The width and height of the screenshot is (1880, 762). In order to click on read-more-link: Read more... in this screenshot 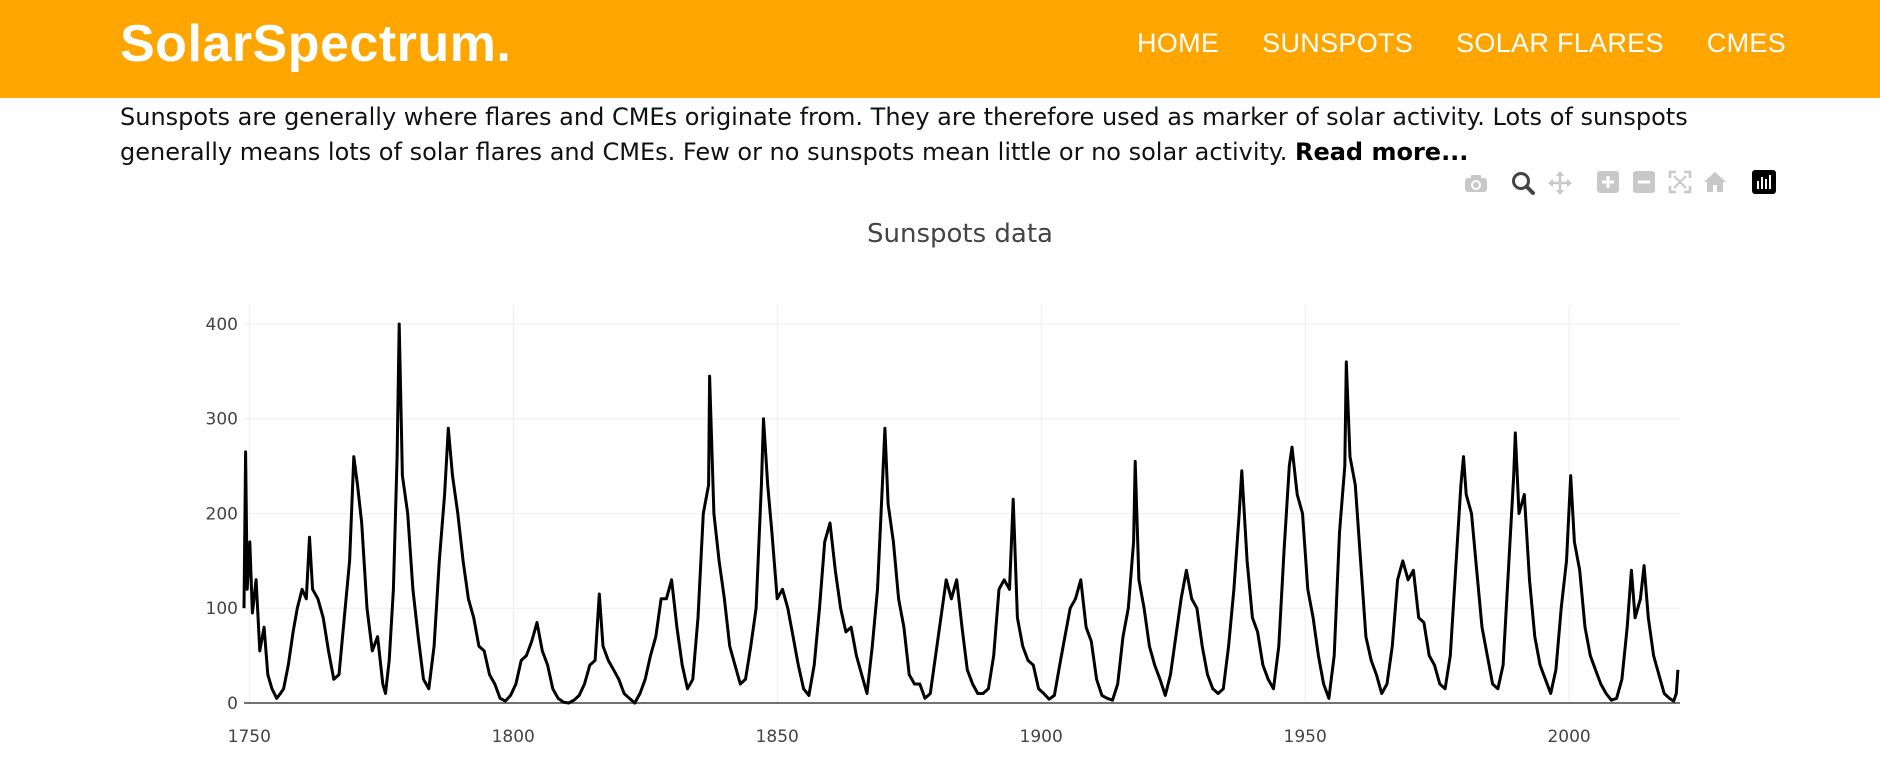, I will do `click(1381, 152)`.